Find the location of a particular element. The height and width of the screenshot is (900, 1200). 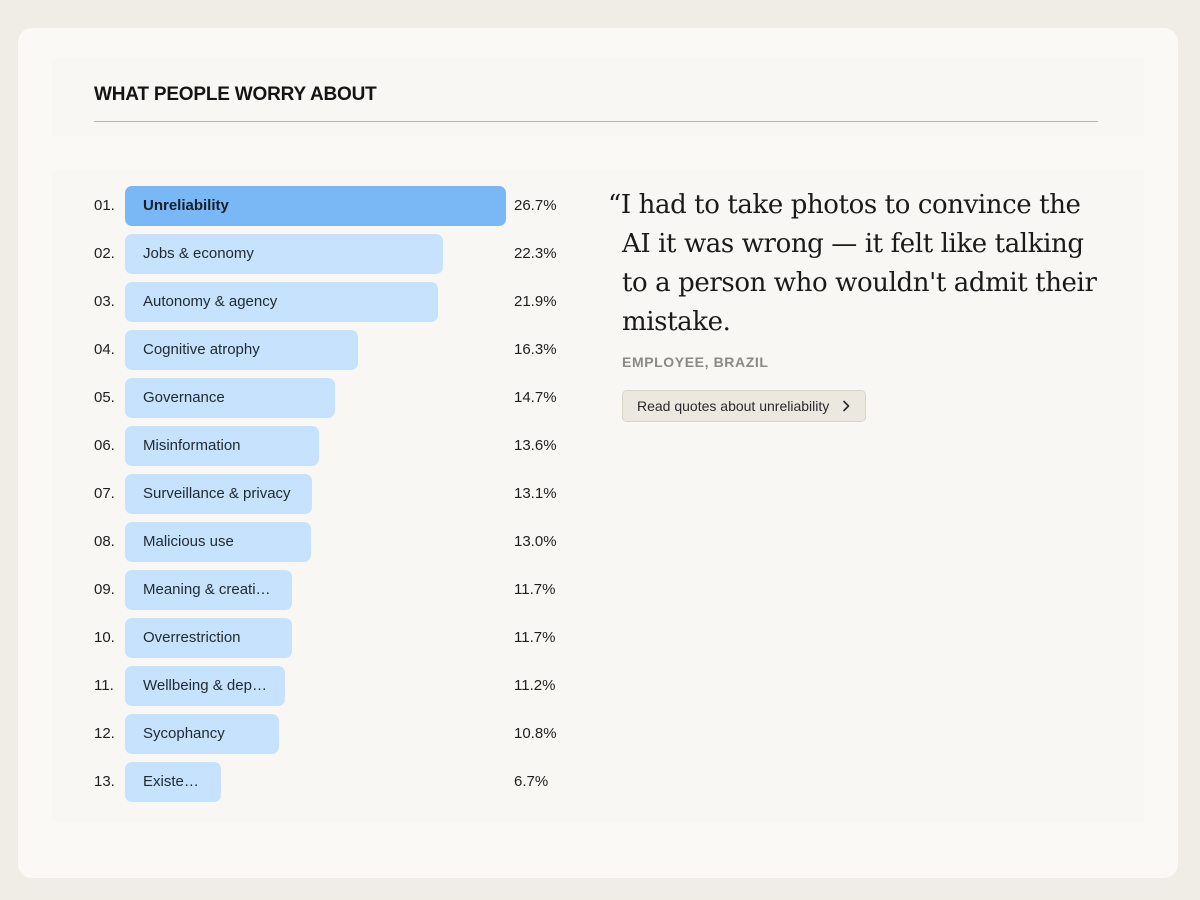

row-rank: 01. is located at coordinates (104, 205).